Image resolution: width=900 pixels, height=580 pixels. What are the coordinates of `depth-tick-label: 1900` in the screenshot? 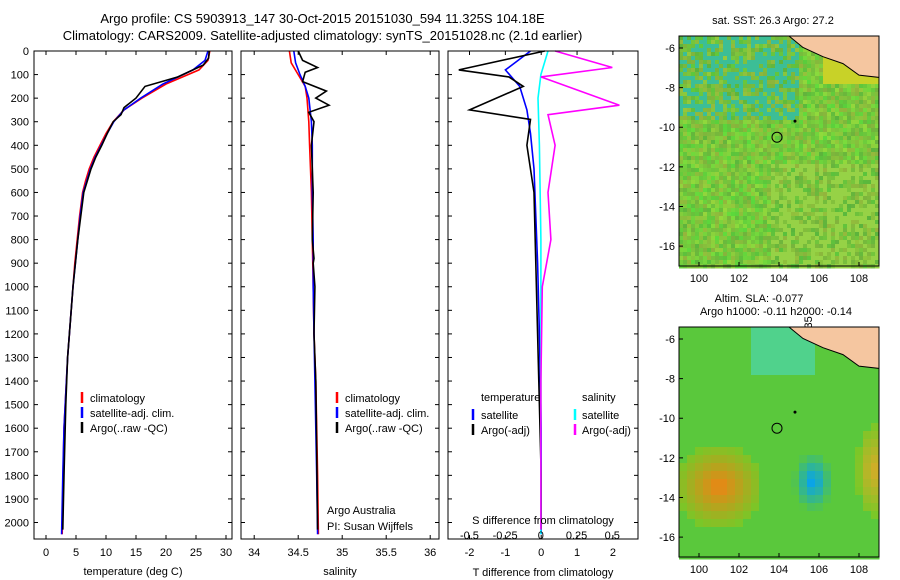 It's located at (17, 500).